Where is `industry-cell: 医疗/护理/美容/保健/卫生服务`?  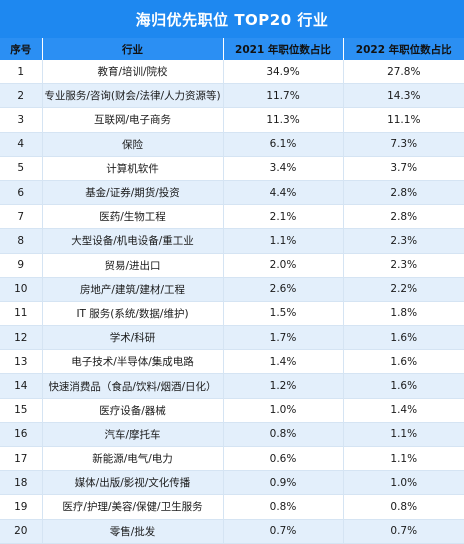
industry-cell: 医疗/护理/美容/保健/卫生服务 is located at coordinates (133, 507).